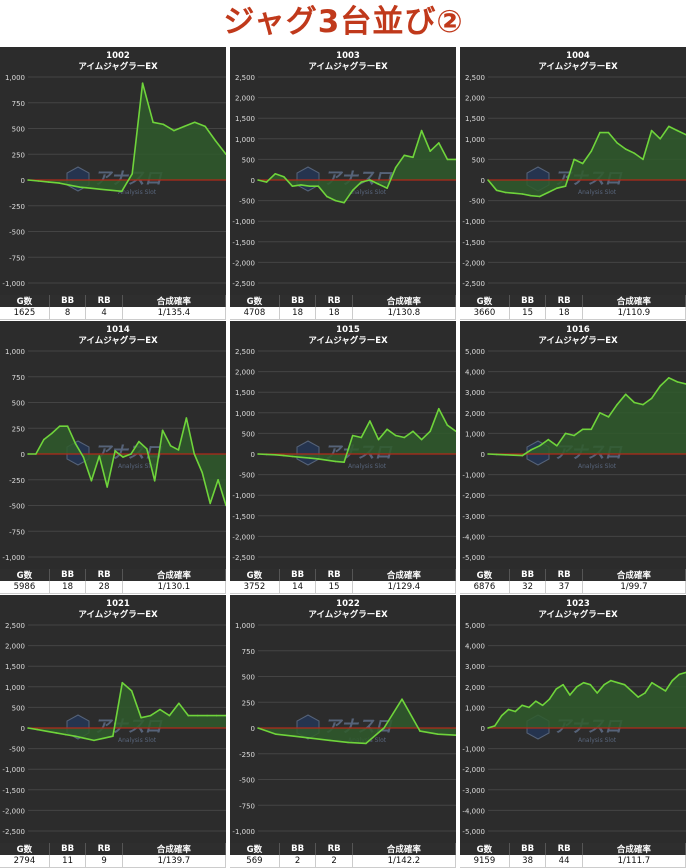 This screenshot has width=687, height=868. I want to click on chart-model-name: アイムジャグラーEX, so click(348, 614).